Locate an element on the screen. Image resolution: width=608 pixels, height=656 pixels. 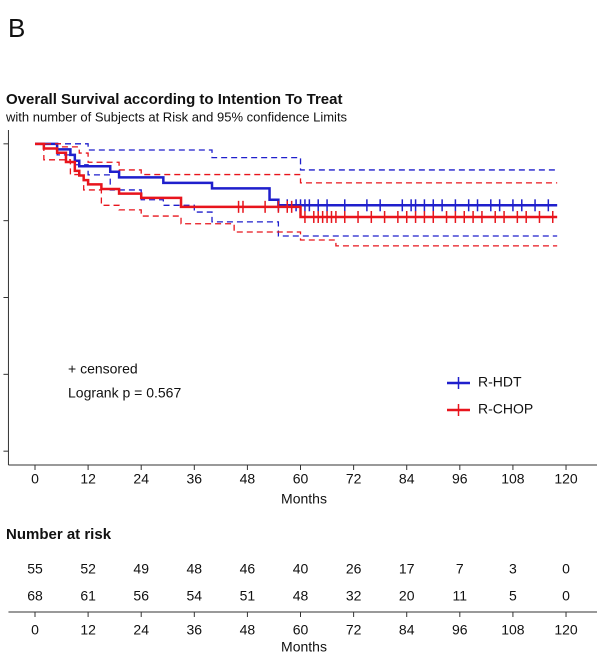
panel-label: B is located at coordinates (16, 28).